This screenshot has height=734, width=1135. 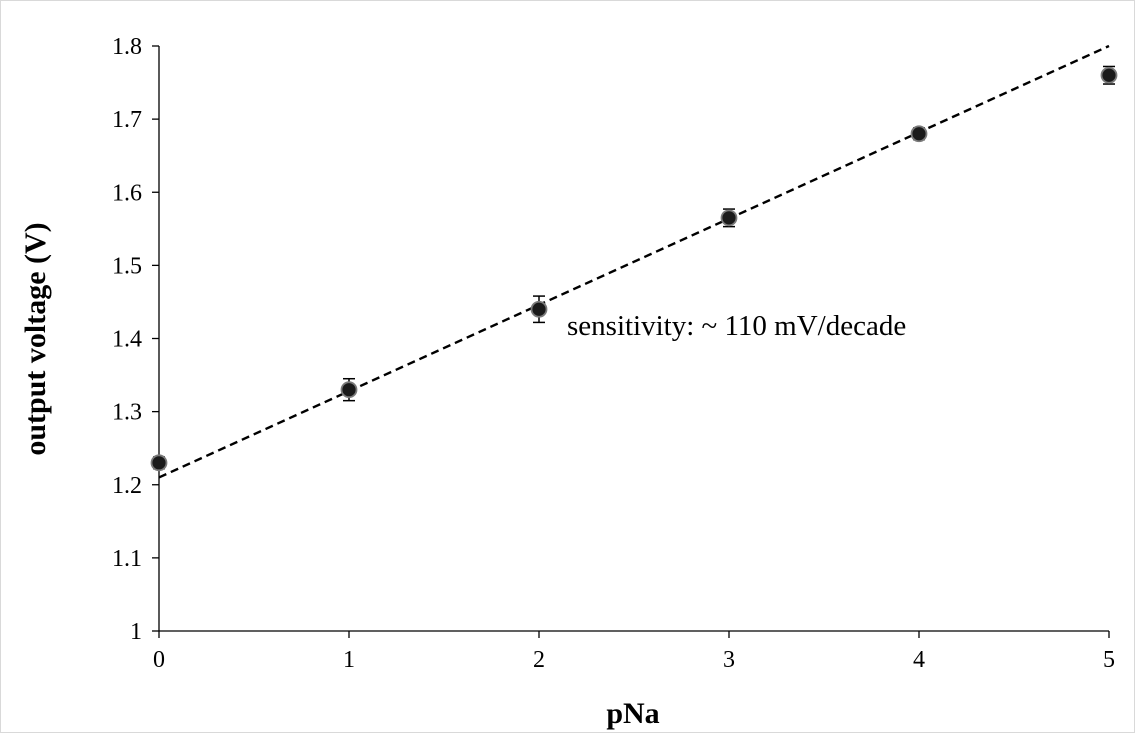 I want to click on y-tick-label: 1.8, so click(x=127, y=47).